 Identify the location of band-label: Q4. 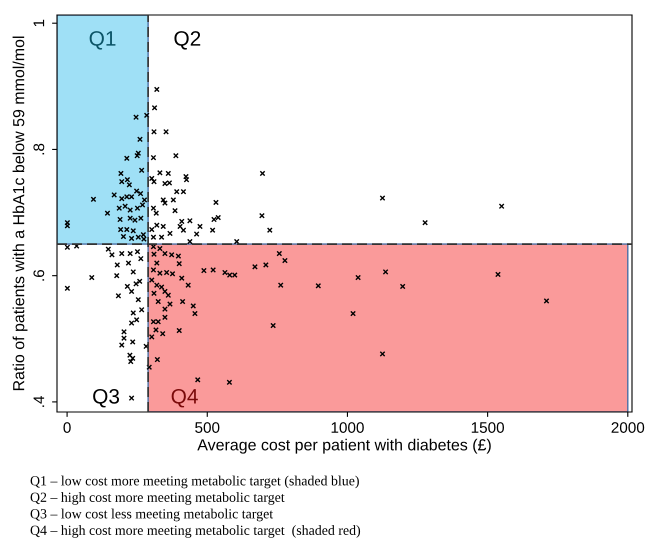
(185, 398).